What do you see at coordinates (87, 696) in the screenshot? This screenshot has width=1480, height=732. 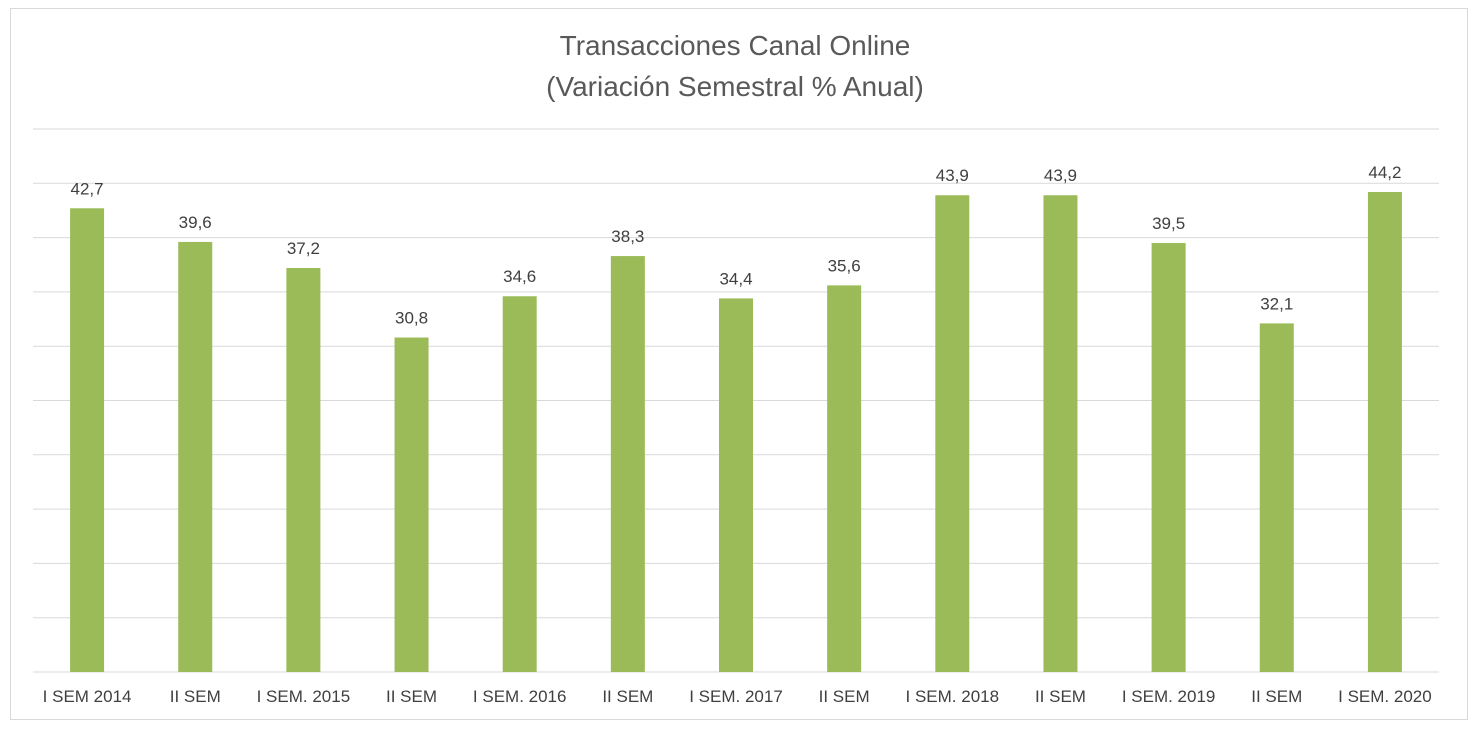 I see `x-tick-label: I SEM 2014` at bounding box center [87, 696].